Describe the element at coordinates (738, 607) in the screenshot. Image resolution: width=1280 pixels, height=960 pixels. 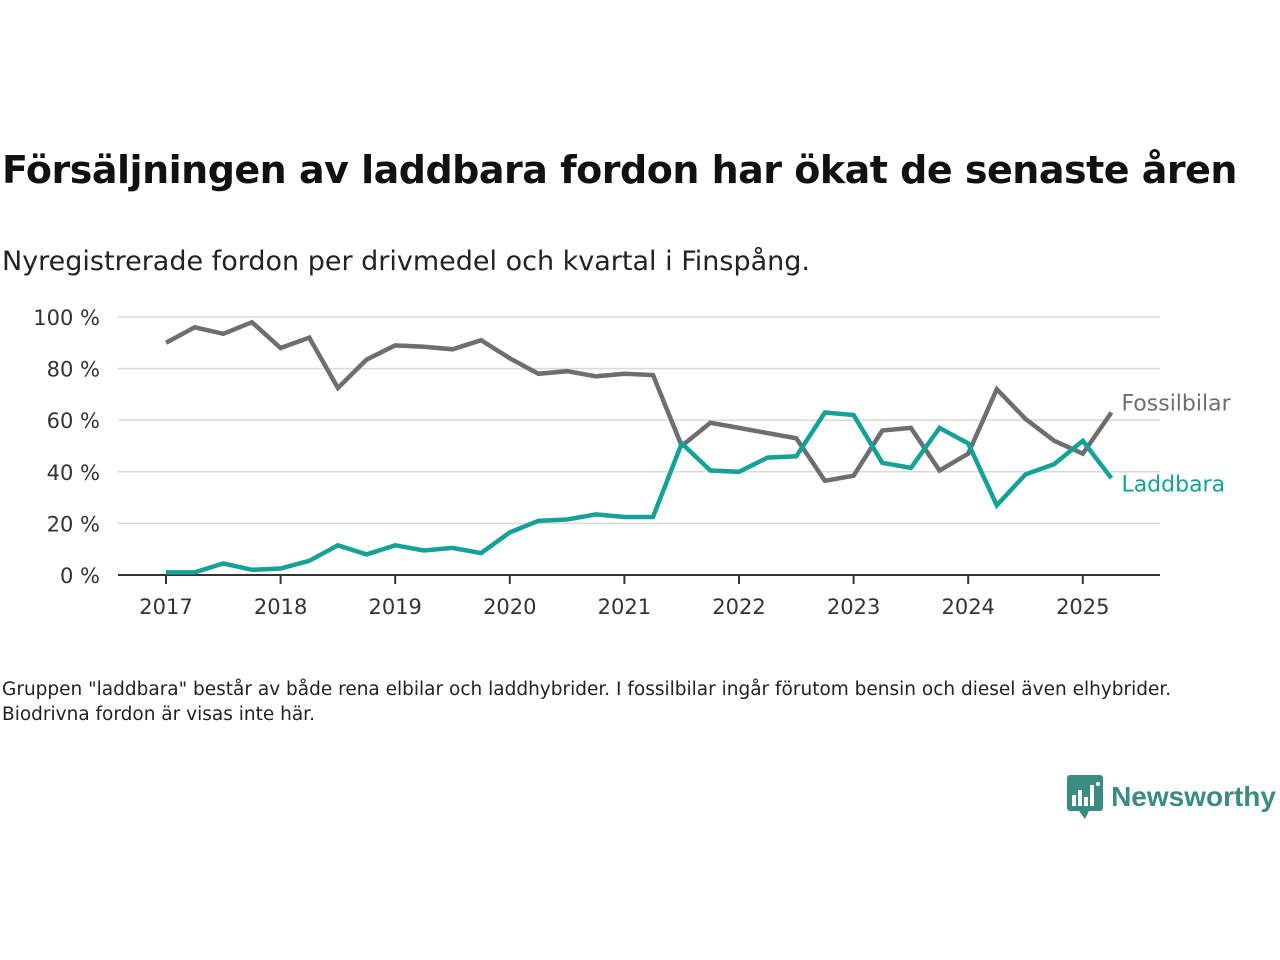
I see `x-tick-label: 2022` at that location.